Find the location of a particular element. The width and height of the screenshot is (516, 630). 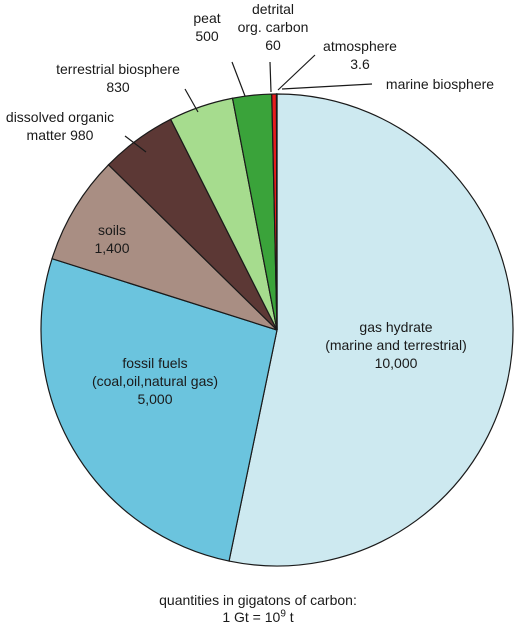

leader-line-marine-biosphere is located at coordinates (327, 86).